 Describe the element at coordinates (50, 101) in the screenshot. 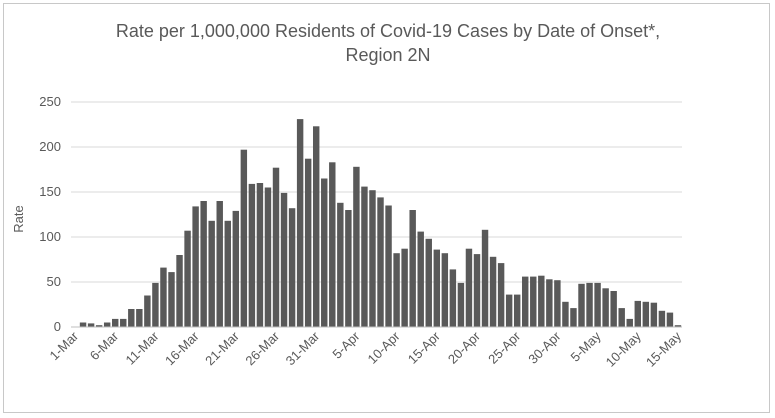

I see `y-tick-label: 250` at that location.